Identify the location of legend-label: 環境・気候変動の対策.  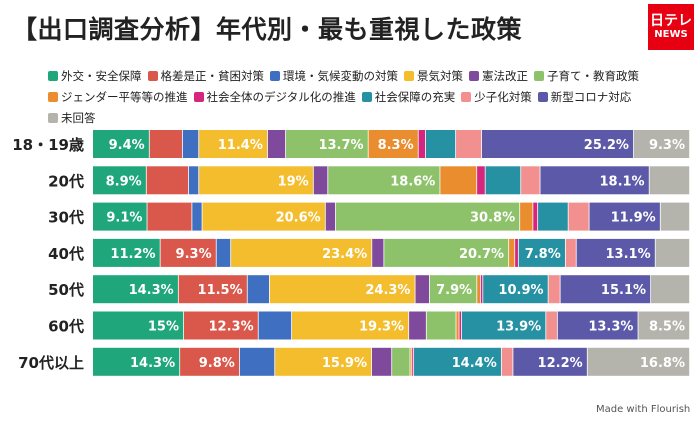
(340, 76).